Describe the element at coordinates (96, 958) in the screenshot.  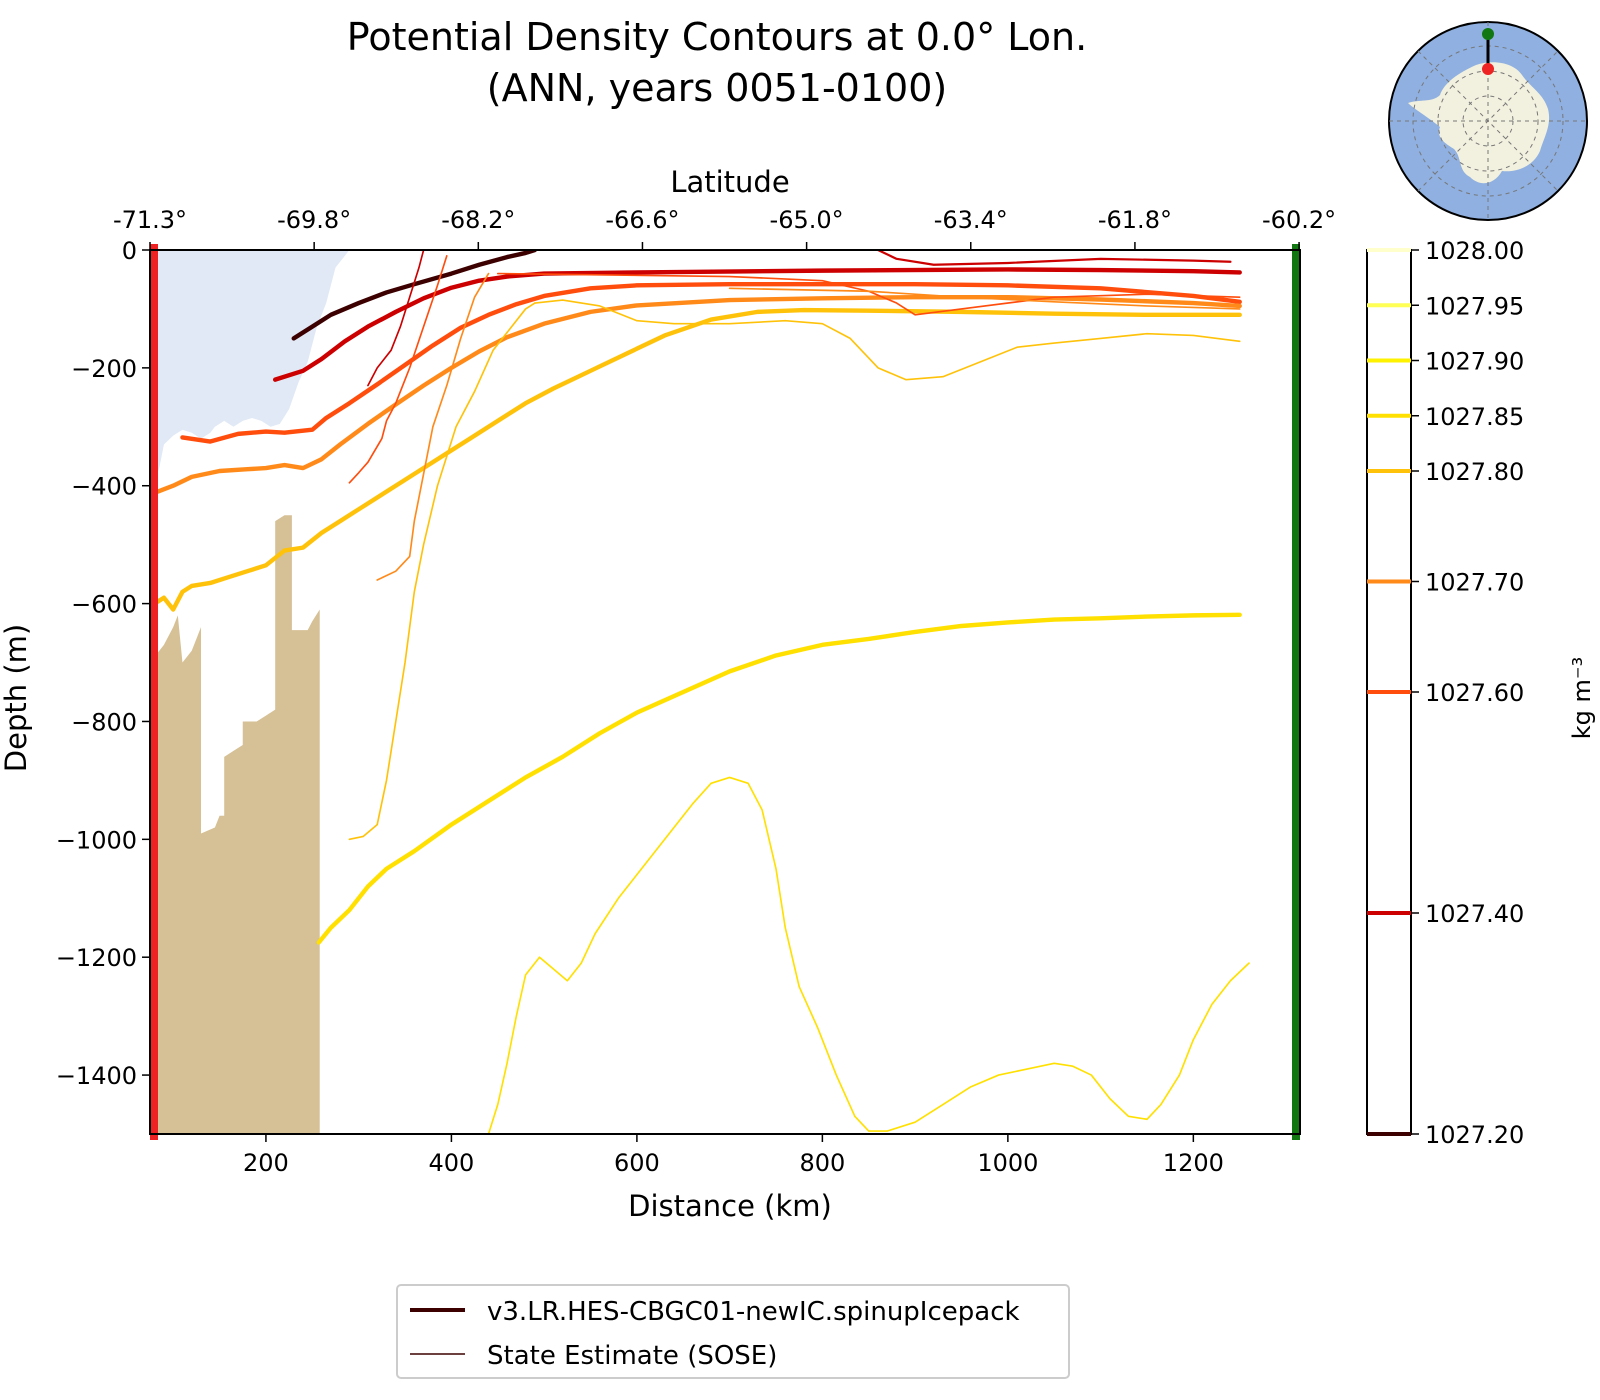
I see `y-tick-label: −1200` at that location.